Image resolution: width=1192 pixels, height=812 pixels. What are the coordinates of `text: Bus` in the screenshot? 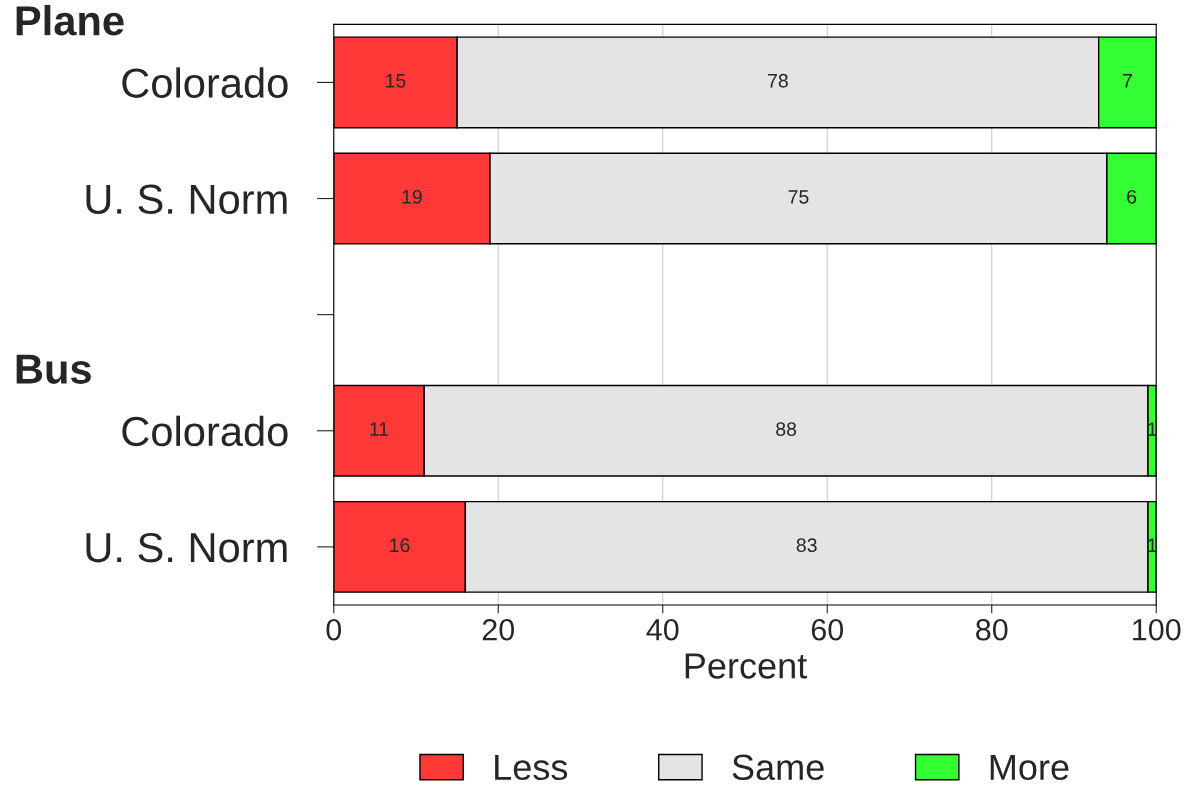 It's located at (53, 369).